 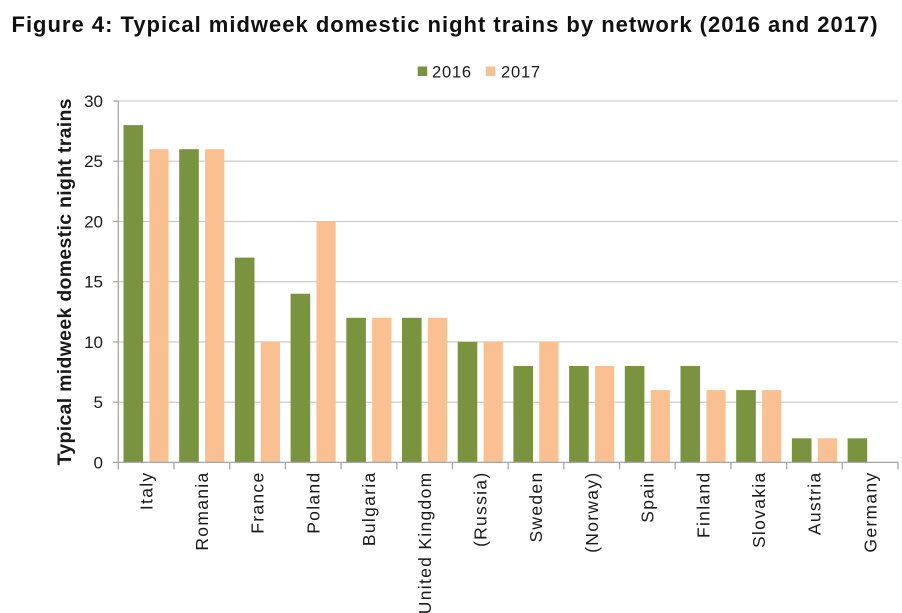 I want to click on svg-text: Romania, so click(x=202, y=511).